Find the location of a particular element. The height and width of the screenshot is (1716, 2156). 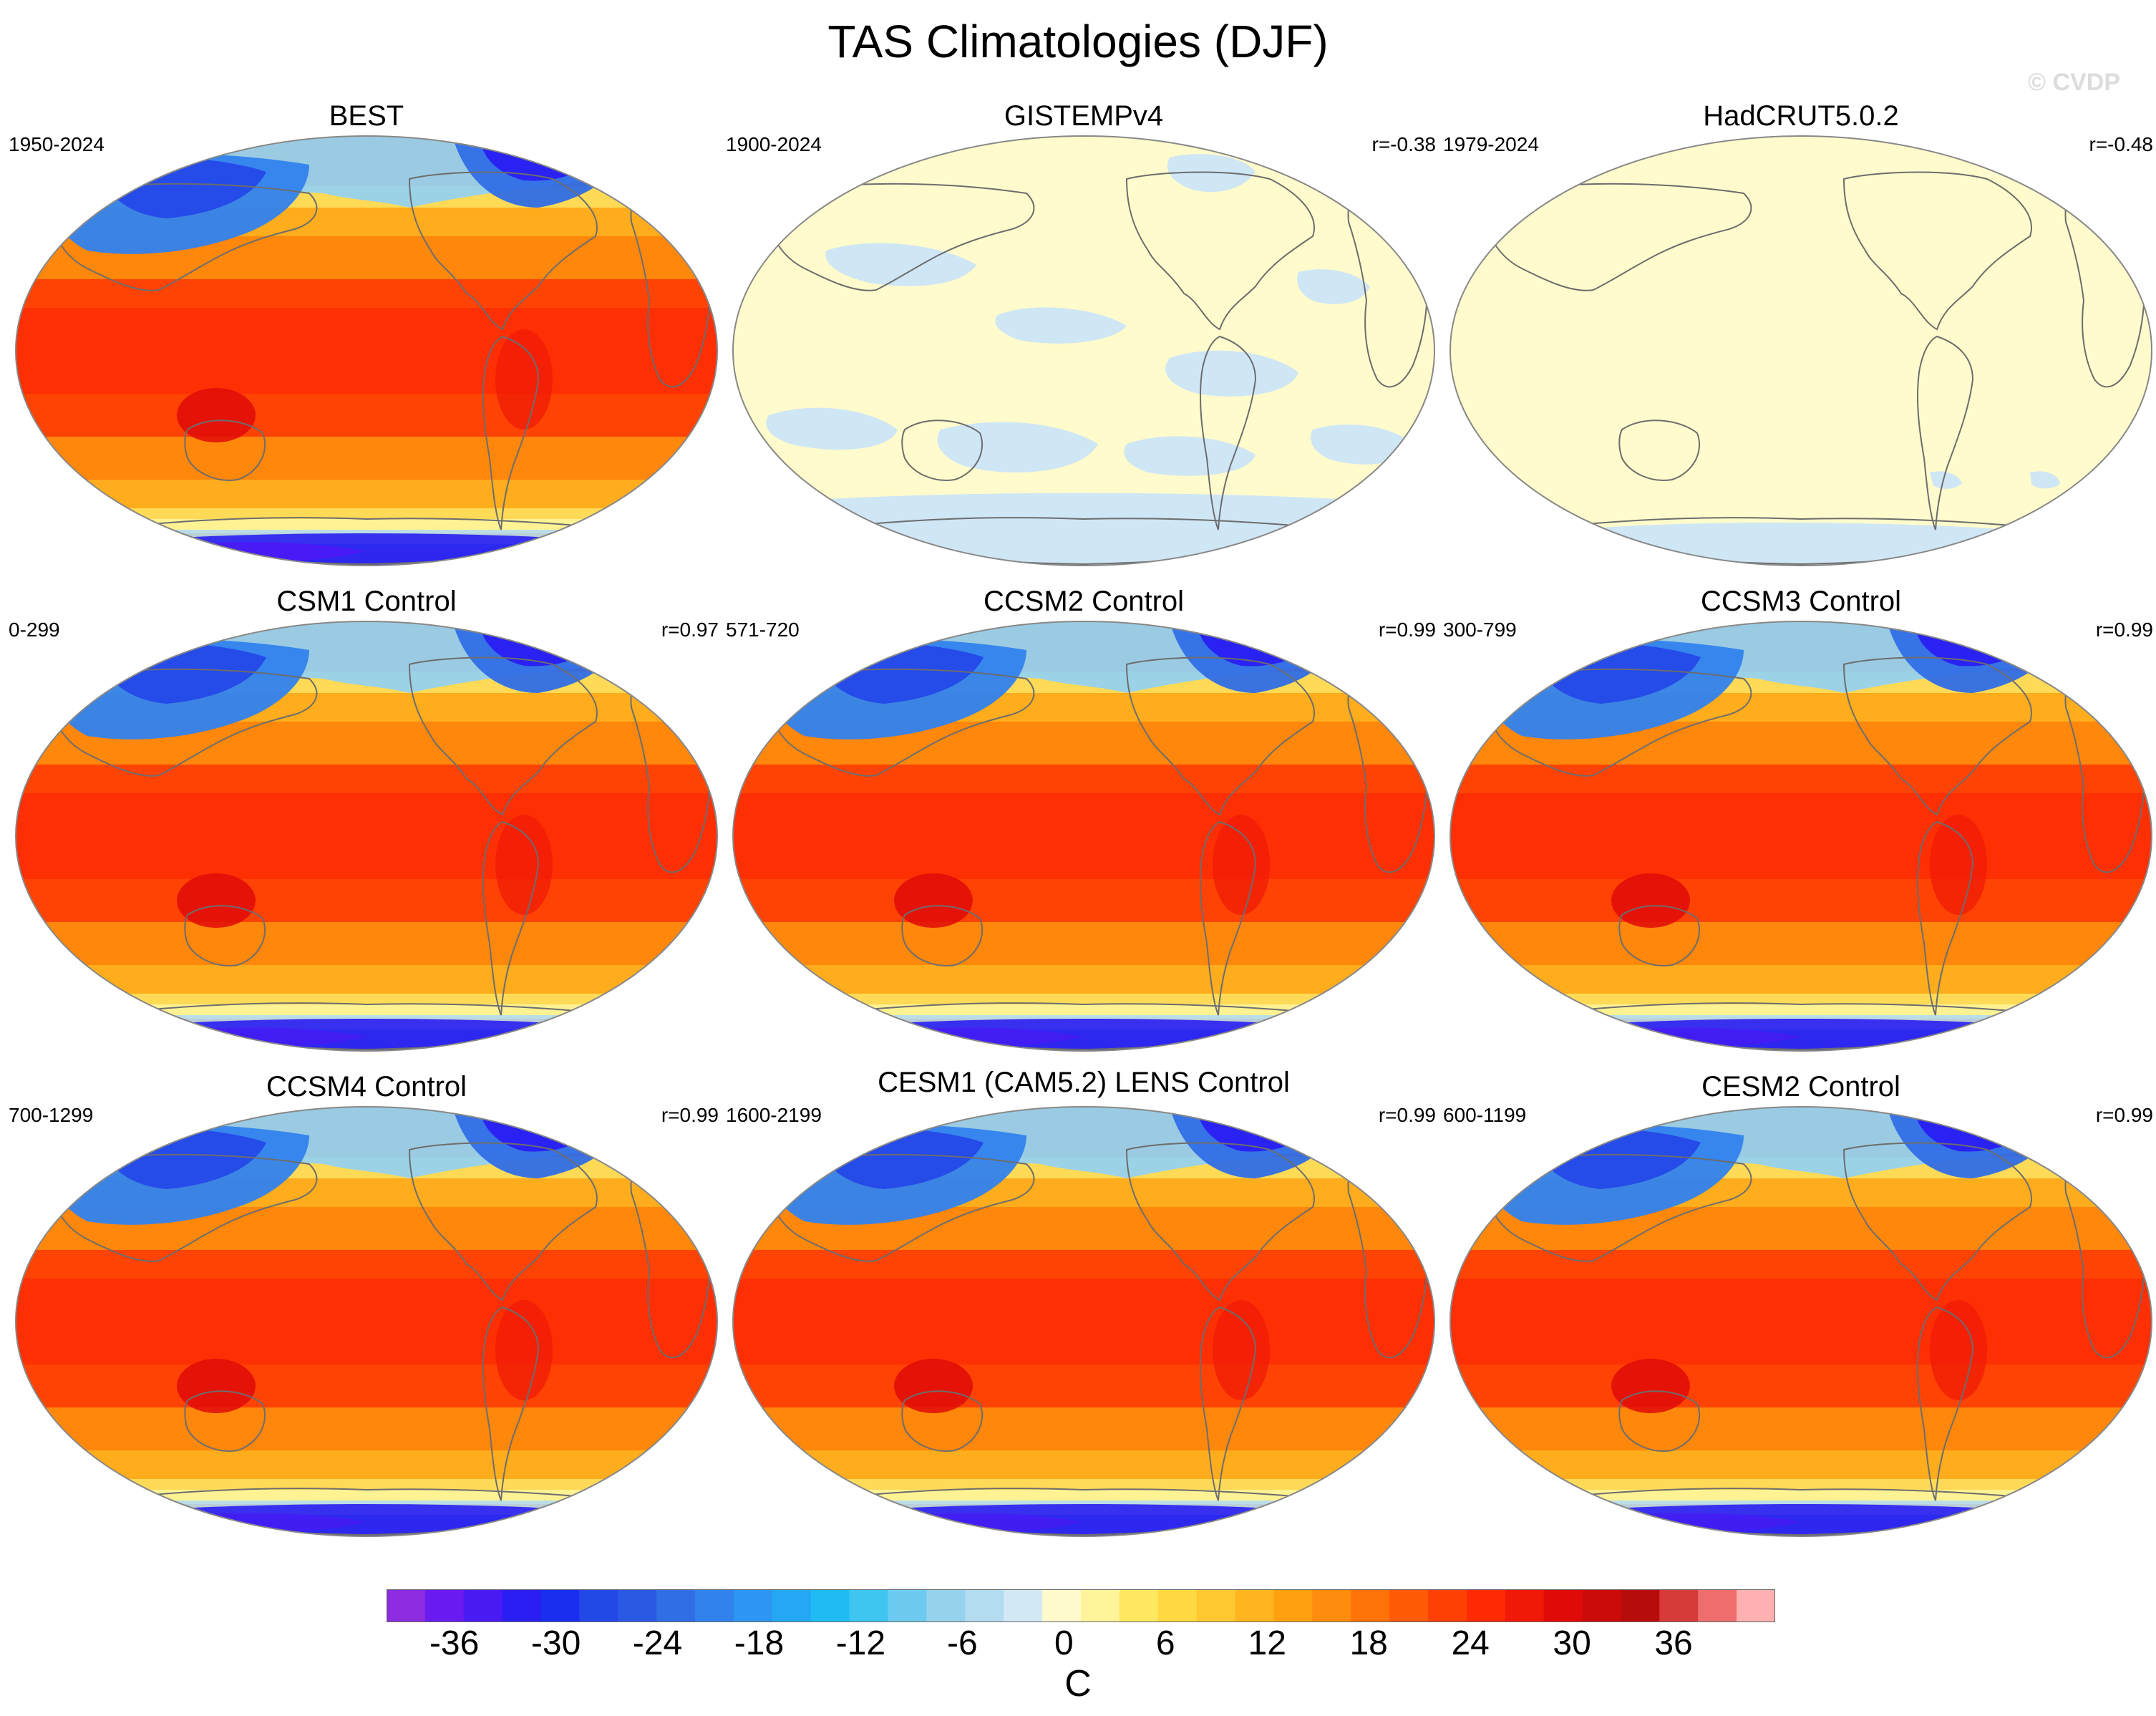

panel-correlation: r=0.99 is located at coordinates (1407, 1115).